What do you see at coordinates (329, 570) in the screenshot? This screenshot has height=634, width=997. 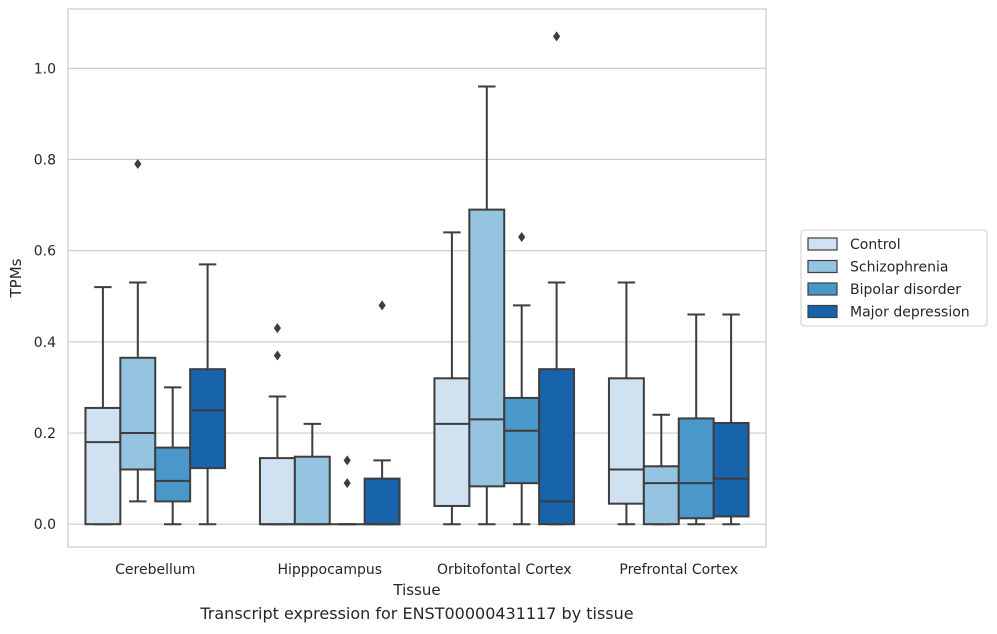 I see `x-tick-label: Hipppocampus` at bounding box center [329, 570].